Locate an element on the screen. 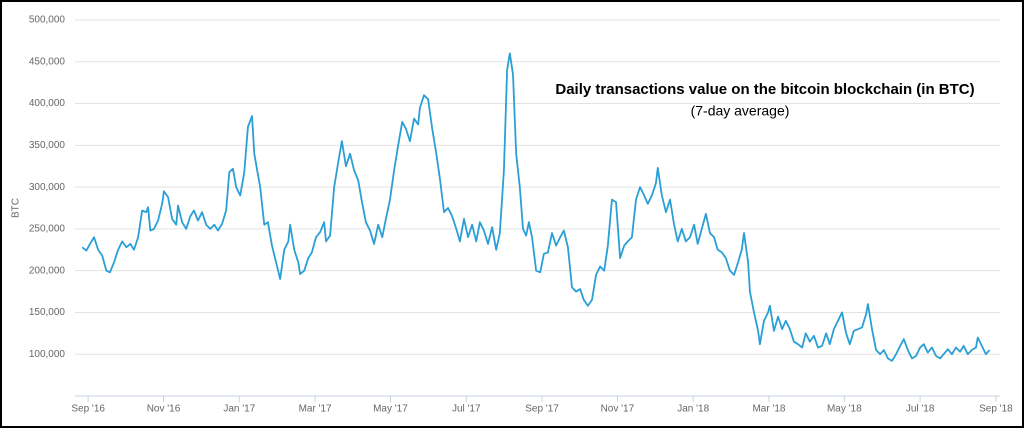 This screenshot has width=1024, height=428. y-tick-label: 150,000 is located at coordinates (47, 312).